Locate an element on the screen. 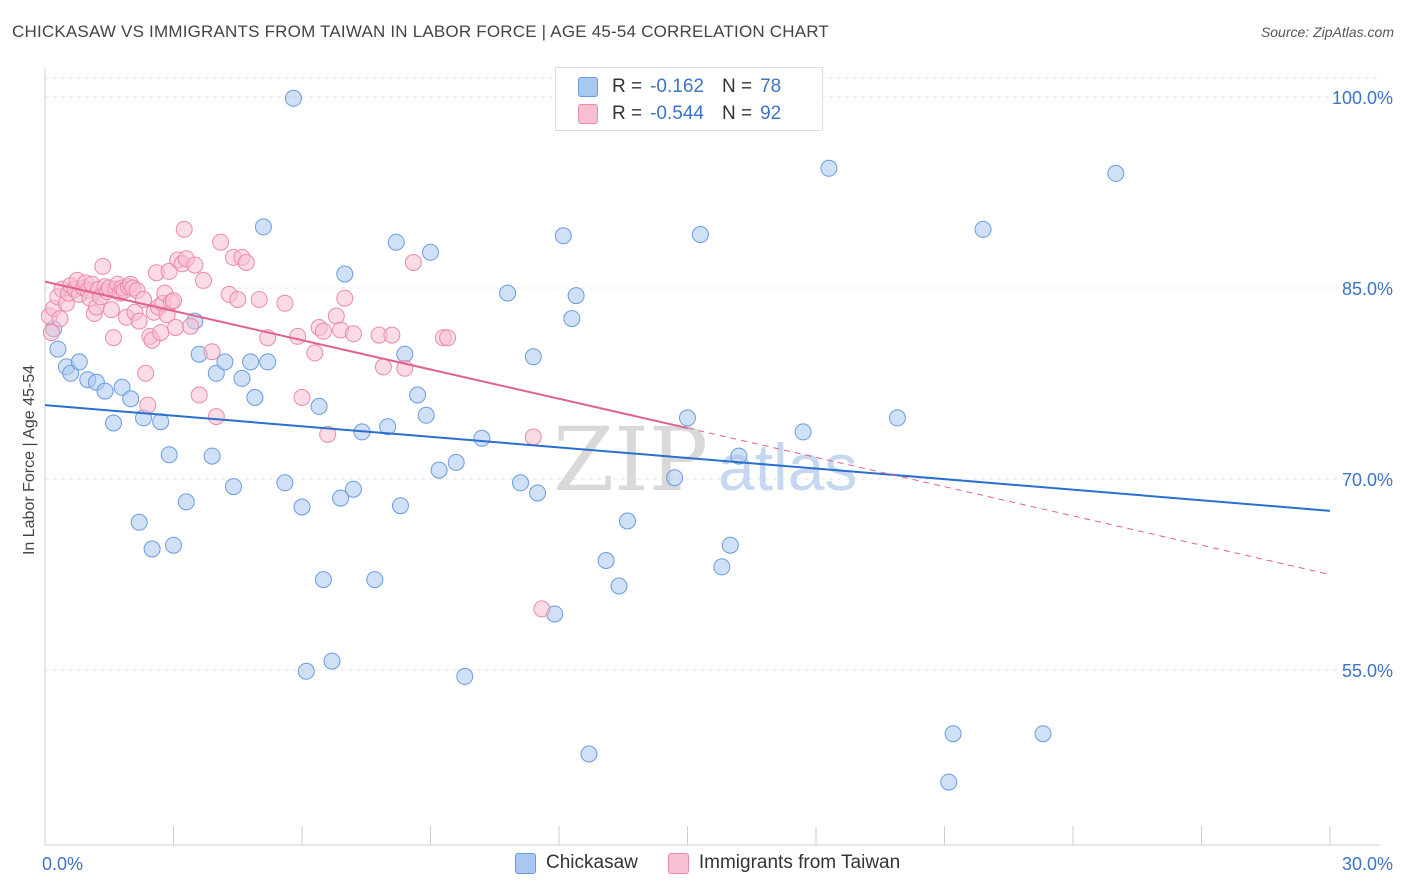 Image resolution: width=1406 pixels, height=892 pixels. legend-swatch-chickasaw is located at coordinates (588, 87).